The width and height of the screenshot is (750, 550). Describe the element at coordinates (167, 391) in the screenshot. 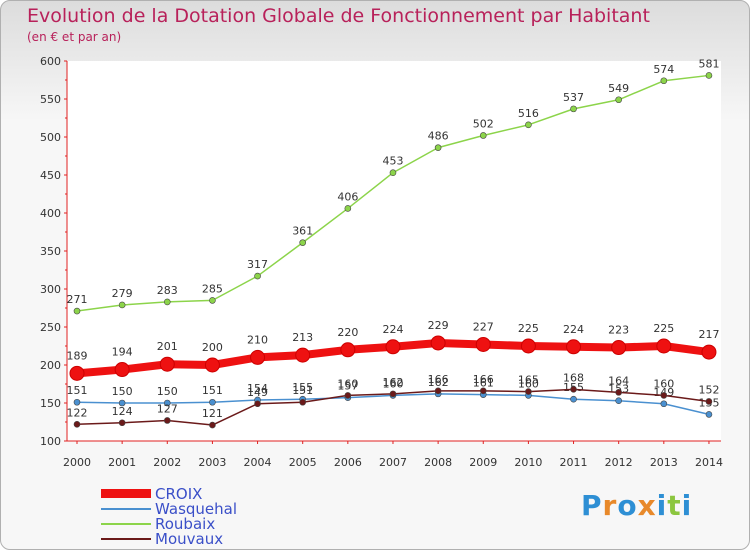

I see `data-label: 150` at that location.